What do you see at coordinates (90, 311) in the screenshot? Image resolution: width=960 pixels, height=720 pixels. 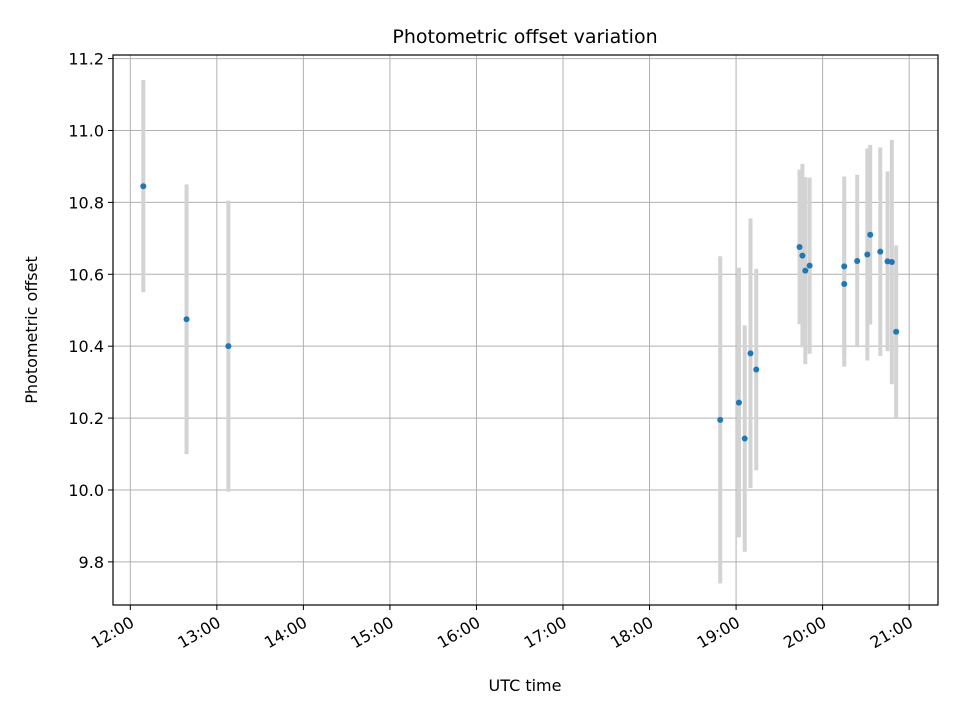 I see `y-axis-ticks: 9.8 10.0 10.2 10.4 10.6 10.8 11.0 11.2` at bounding box center [90, 311].